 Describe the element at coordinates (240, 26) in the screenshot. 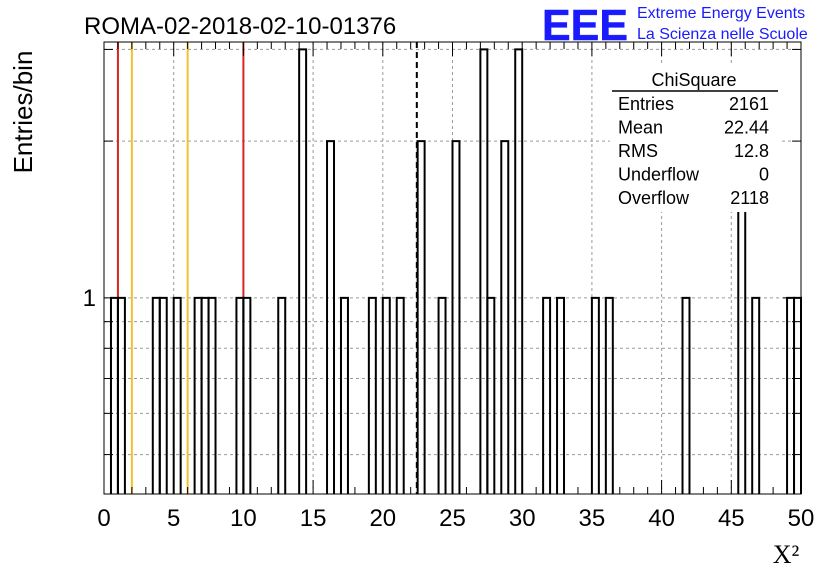

I see `chart-title: ROMA-02-2018-02-10-01376` at that location.